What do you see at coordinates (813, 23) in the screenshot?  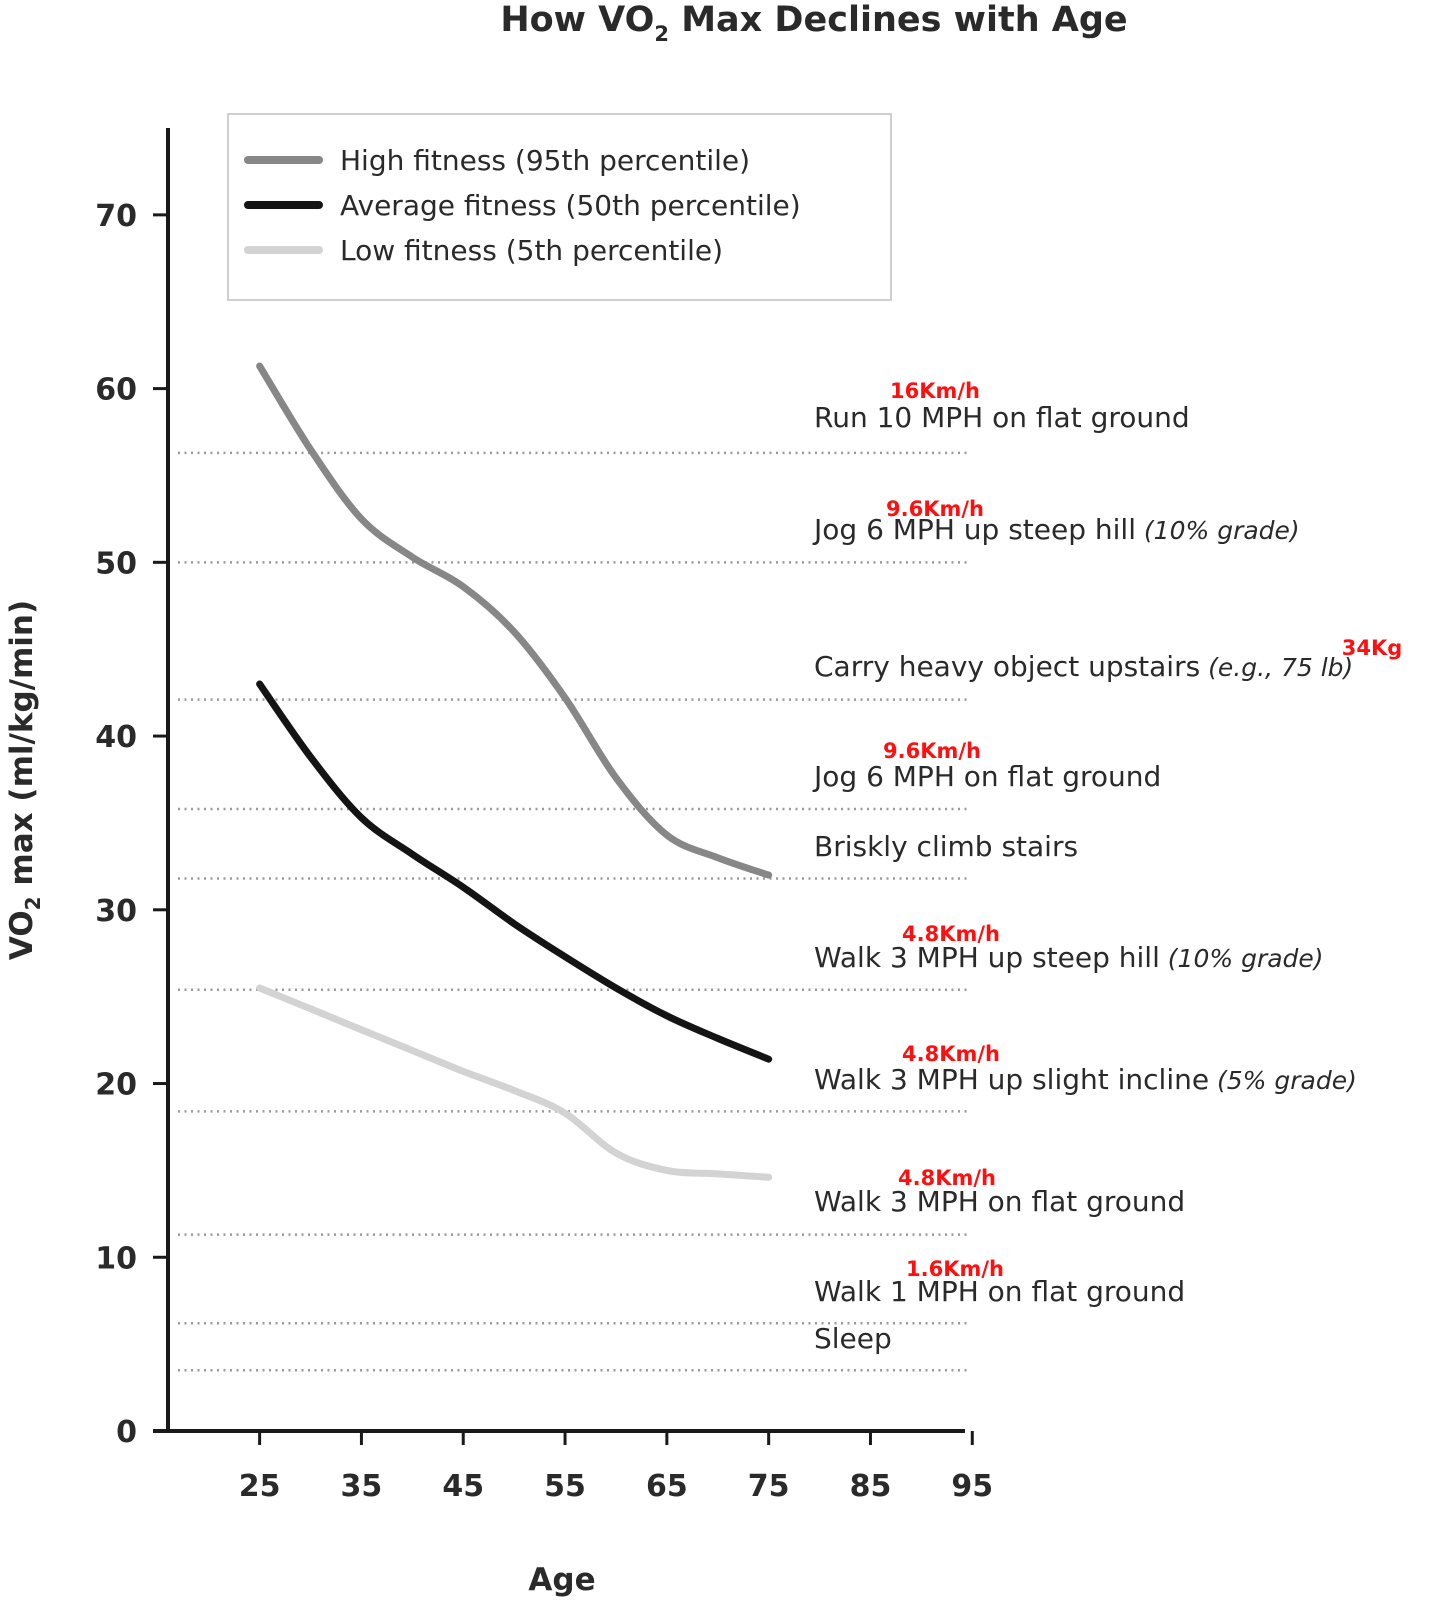 I see `chart-title: How VO2 Max Declines with Age` at bounding box center [813, 23].